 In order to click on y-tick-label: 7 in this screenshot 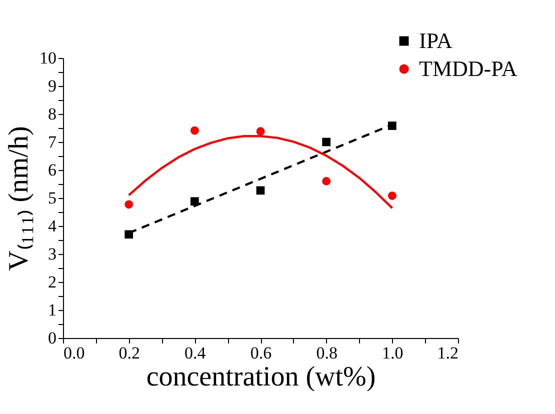, I will do `click(52, 142)`.